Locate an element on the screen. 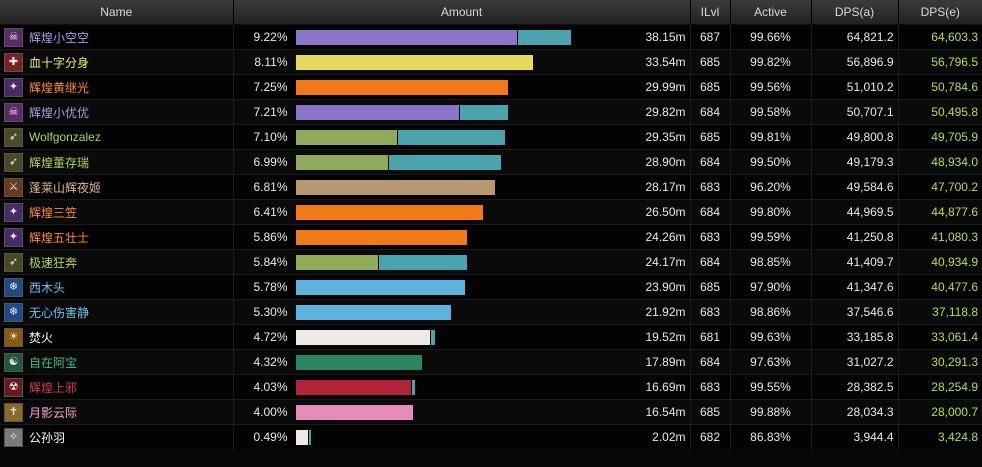 The width and height of the screenshot is (982, 467). player-name-link: 极速狂奔 is located at coordinates (53, 262).